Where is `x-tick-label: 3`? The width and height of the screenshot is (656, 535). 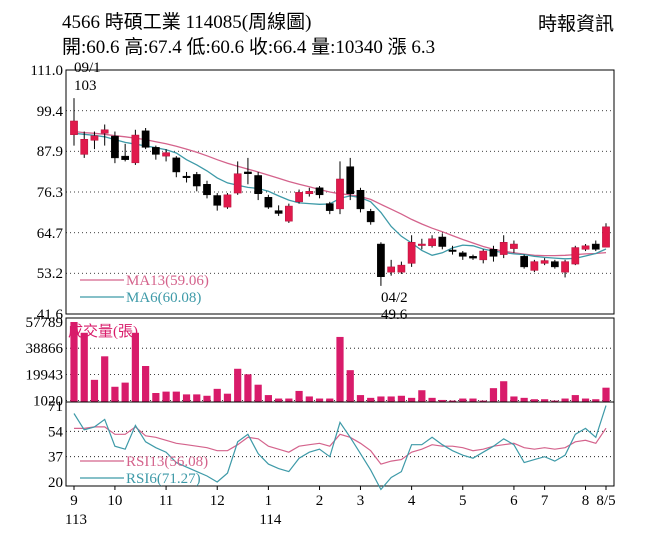
x-tick-label: 3 is located at coordinates (361, 501).